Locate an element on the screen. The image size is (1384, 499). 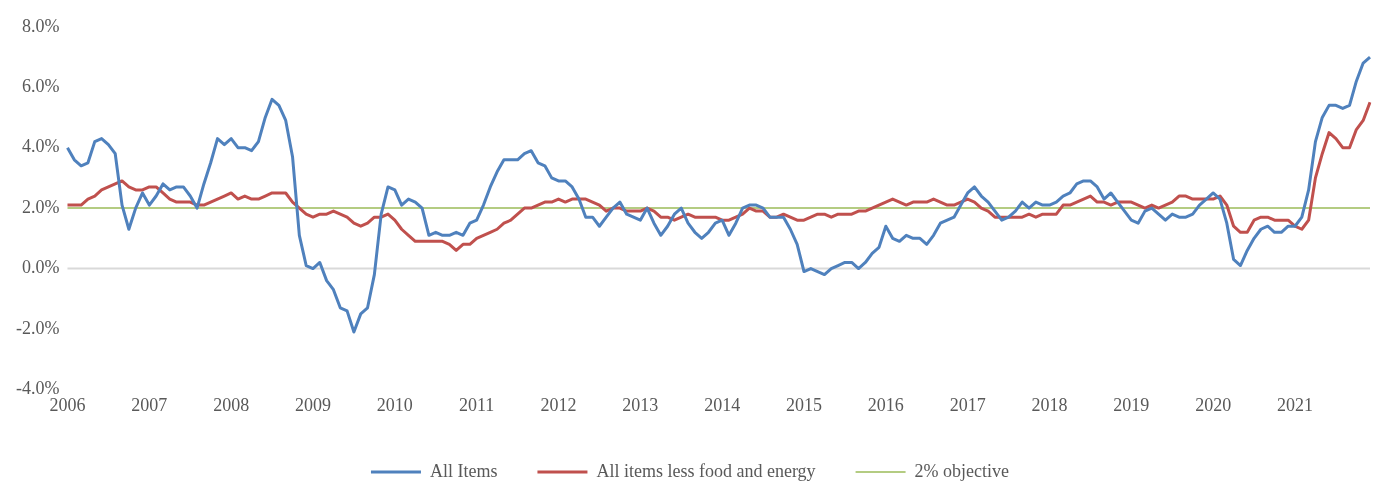
x-tick-label: 2008 is located at coordinates (231, 404).